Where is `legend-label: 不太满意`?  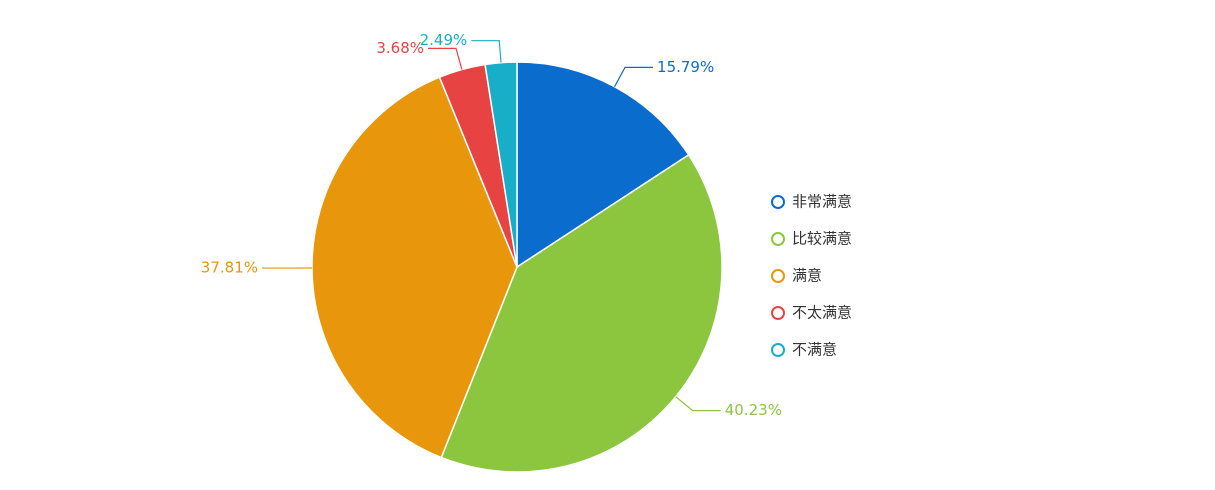 legend-label: 不太满意 is located at coordinates (822, 313).